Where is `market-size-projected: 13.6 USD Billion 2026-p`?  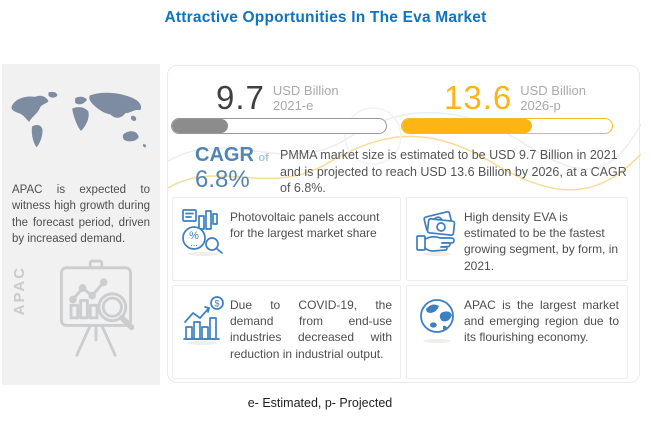 market-size-projected: 13.6 USD Billion 2026-p is located at coordinates (515, 97).